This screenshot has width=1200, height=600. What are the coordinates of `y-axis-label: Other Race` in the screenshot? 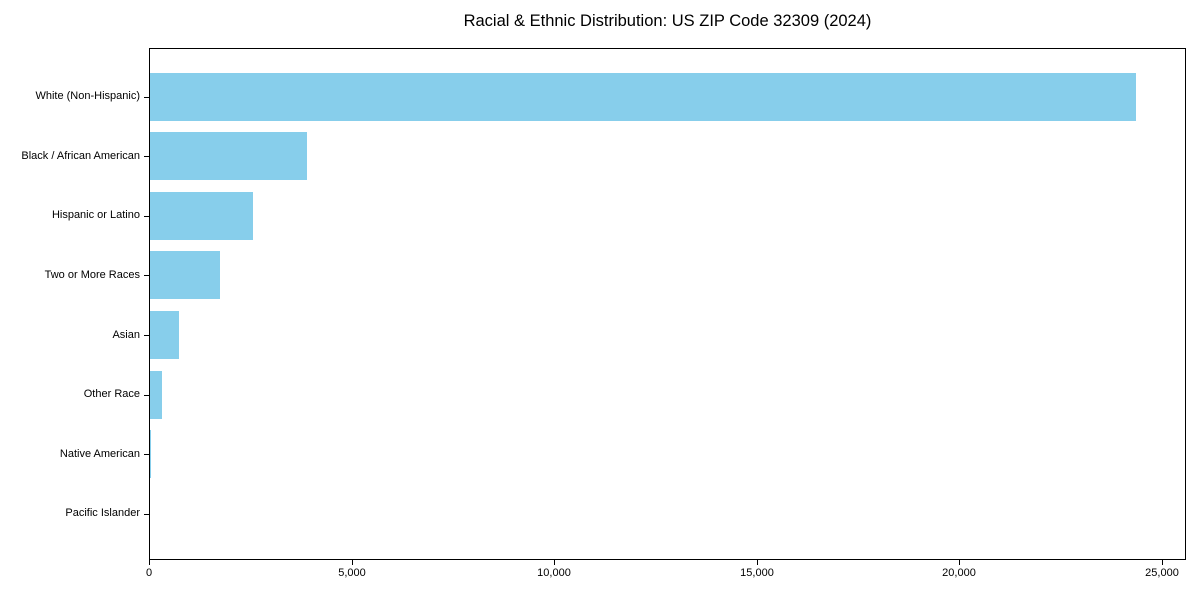 It's located at (111, 394).